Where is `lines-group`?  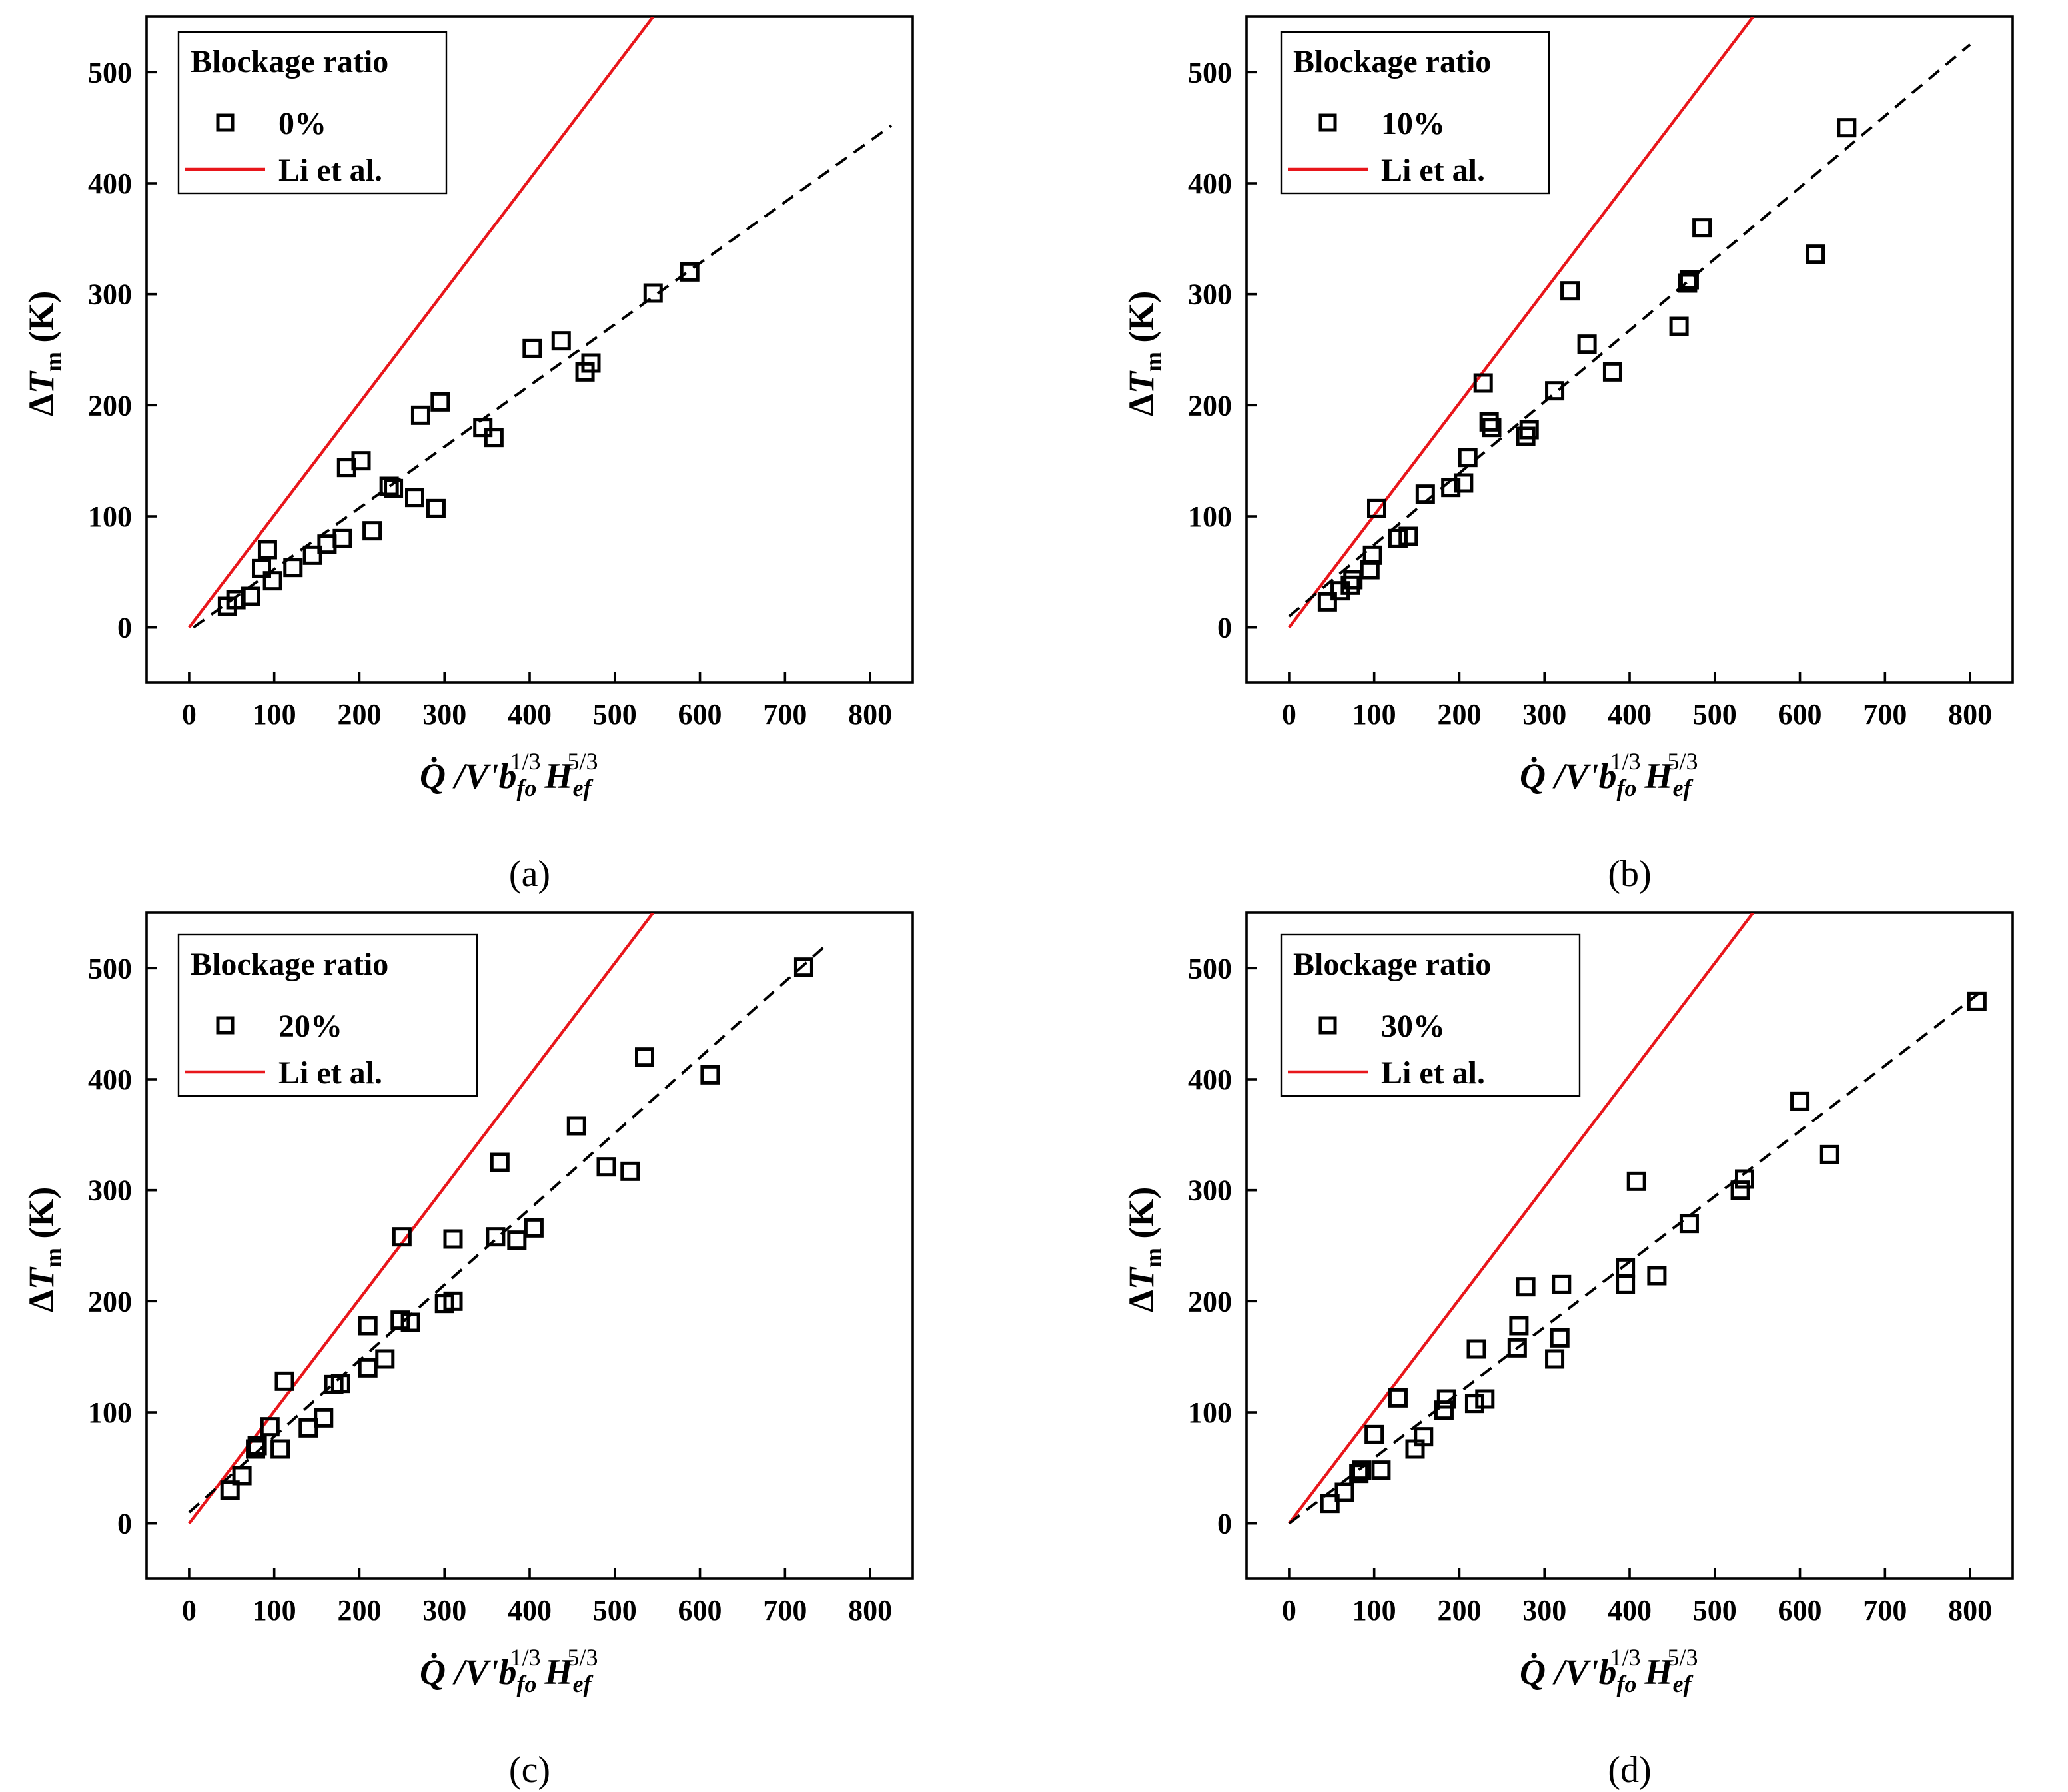
lines-group is located at coordinates (1636, 1219).